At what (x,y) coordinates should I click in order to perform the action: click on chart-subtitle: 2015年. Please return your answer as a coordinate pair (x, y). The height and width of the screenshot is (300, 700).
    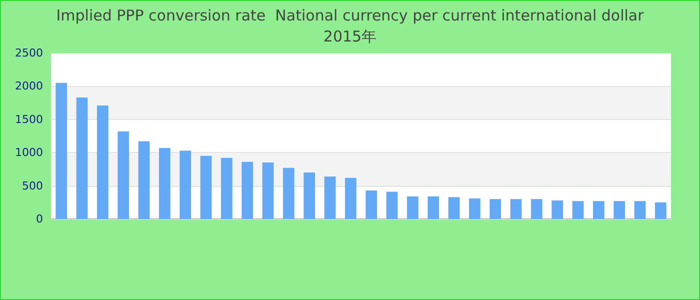
    Looking at the image, I should click on (350, 37).